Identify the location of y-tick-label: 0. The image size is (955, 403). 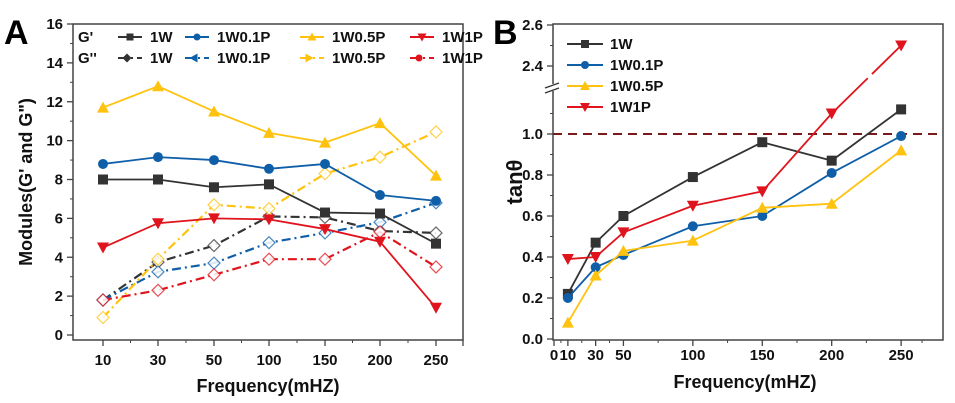
(59, 335).